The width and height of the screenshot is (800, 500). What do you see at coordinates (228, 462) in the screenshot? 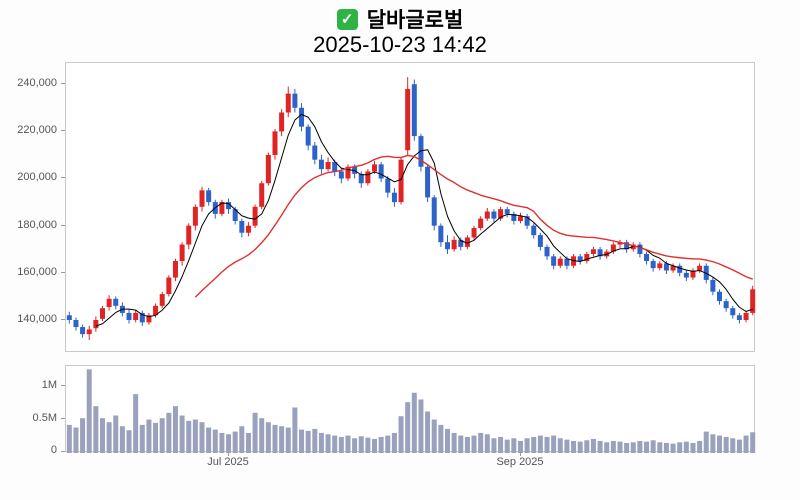
I see `x-axis-label: Jul 2025` at bounding box center [228, 462].